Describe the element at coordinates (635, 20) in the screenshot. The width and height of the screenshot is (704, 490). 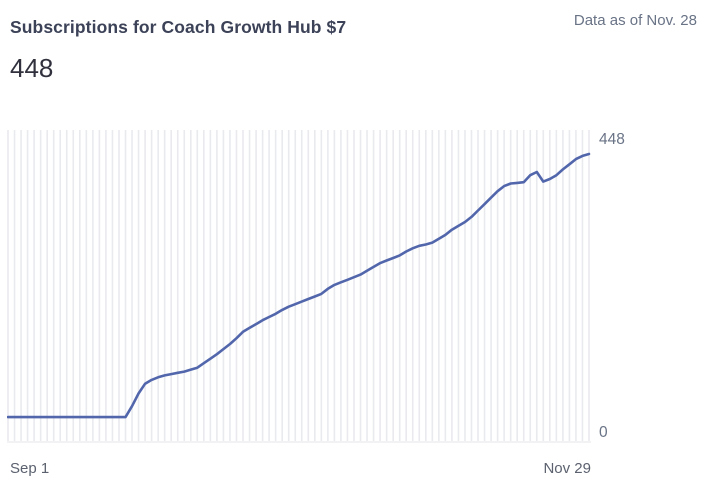
I see `data-freshness-label: Data as of Nov. 28` at that location.